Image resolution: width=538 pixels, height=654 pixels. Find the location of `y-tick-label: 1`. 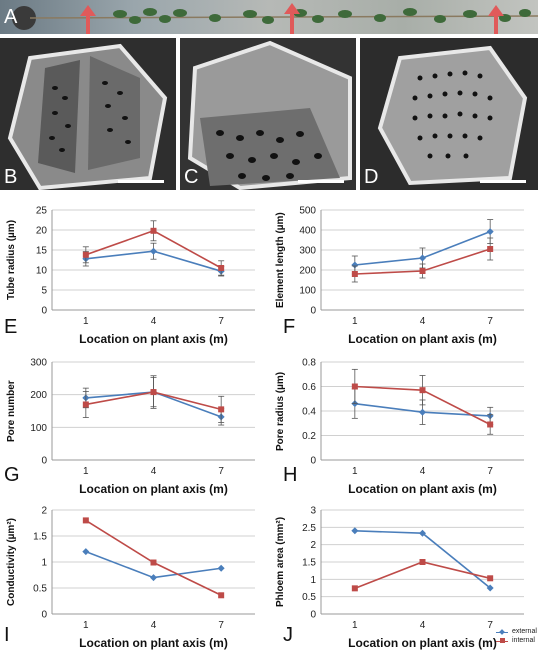

y-tick-label: 1 is located at coordinates (313, 580).